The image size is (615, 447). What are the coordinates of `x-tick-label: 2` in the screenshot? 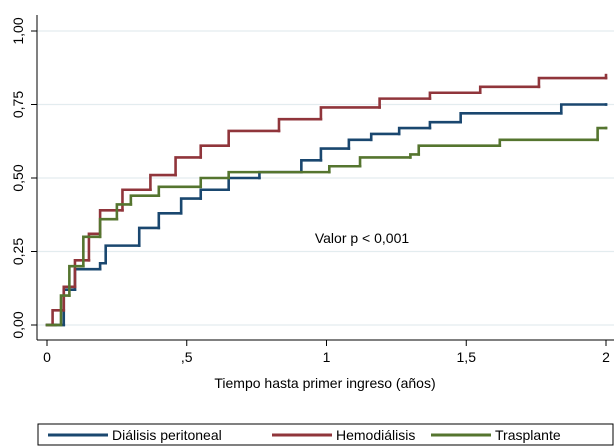 It's located at (606, 357).